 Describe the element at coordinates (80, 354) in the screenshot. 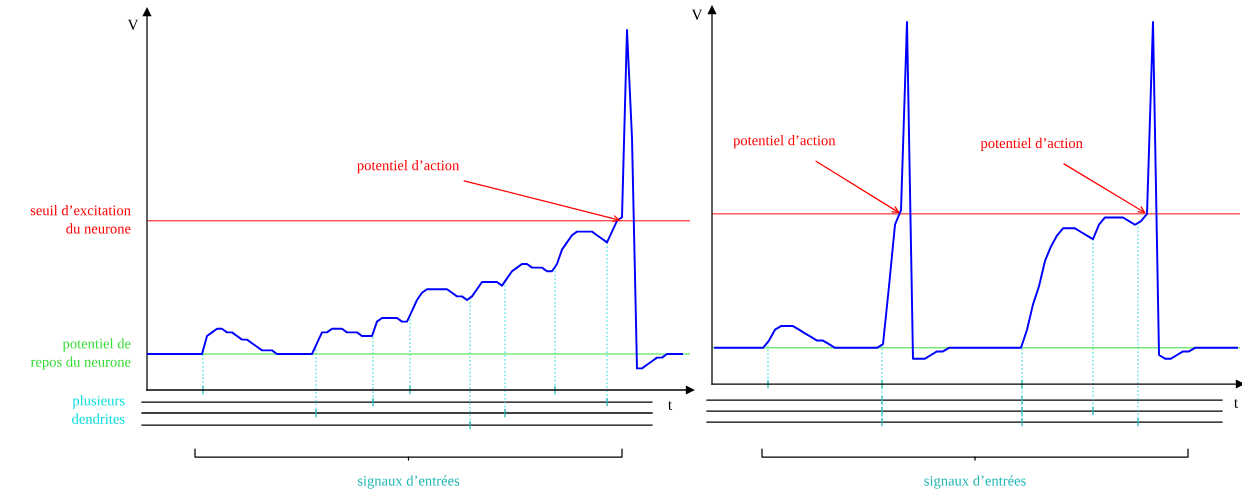

I see `ref-line-label: potentiel de repos du neurone` at that location.